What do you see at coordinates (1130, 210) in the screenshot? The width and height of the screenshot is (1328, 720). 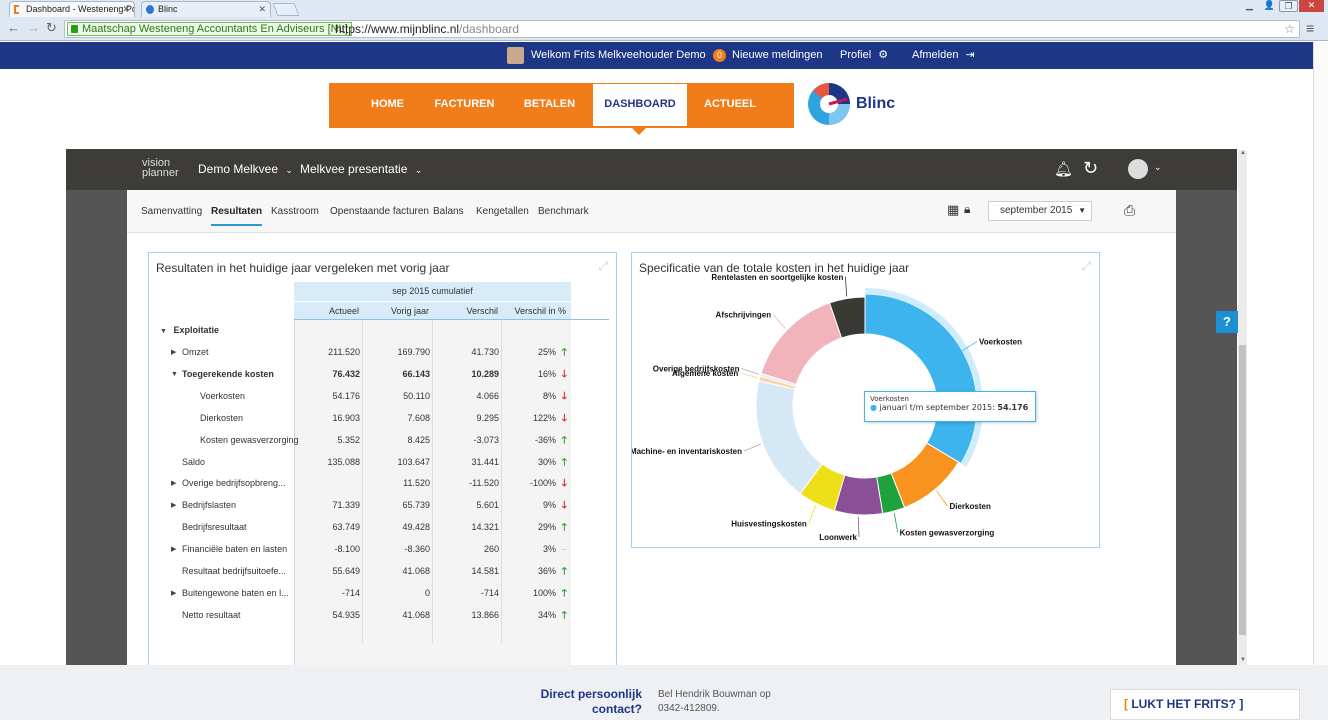 I see `print-icon: ⎙` at bounding box center [1130, 210].